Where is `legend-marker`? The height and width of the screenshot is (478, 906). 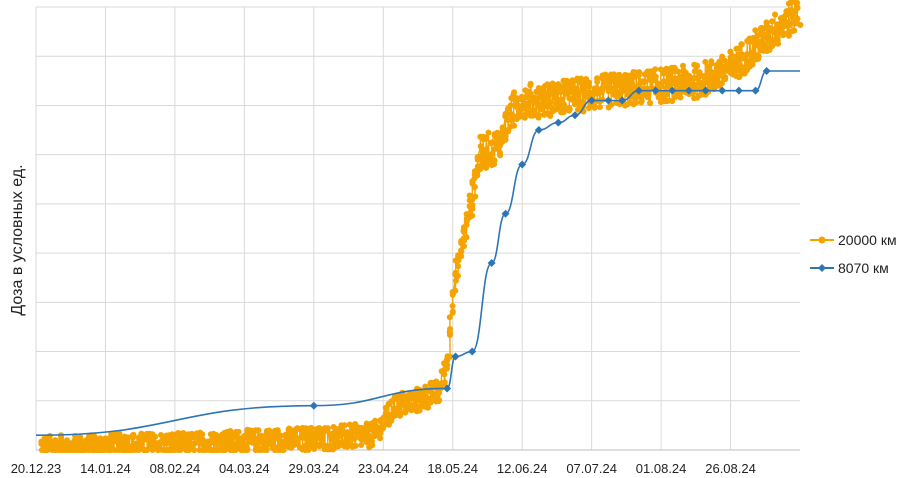 legend-marker is located at coordinates (822, 240).